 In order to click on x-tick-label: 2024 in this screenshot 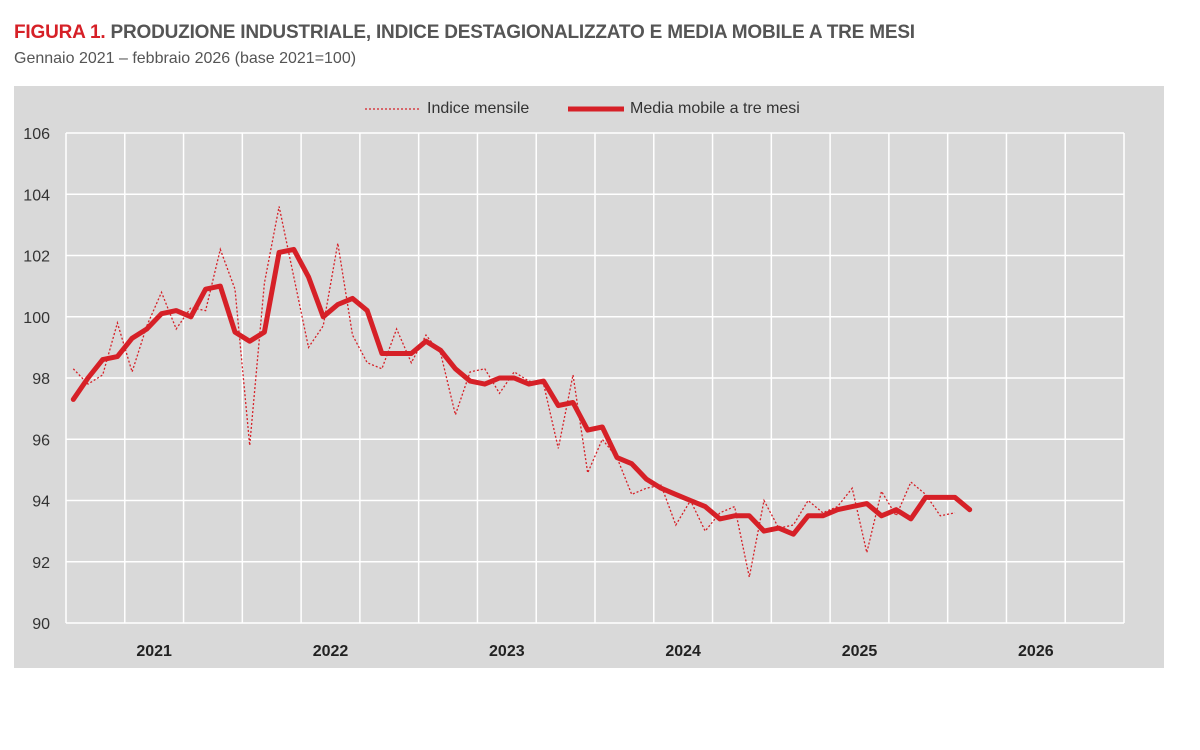, I will do `click(683, 651)`.